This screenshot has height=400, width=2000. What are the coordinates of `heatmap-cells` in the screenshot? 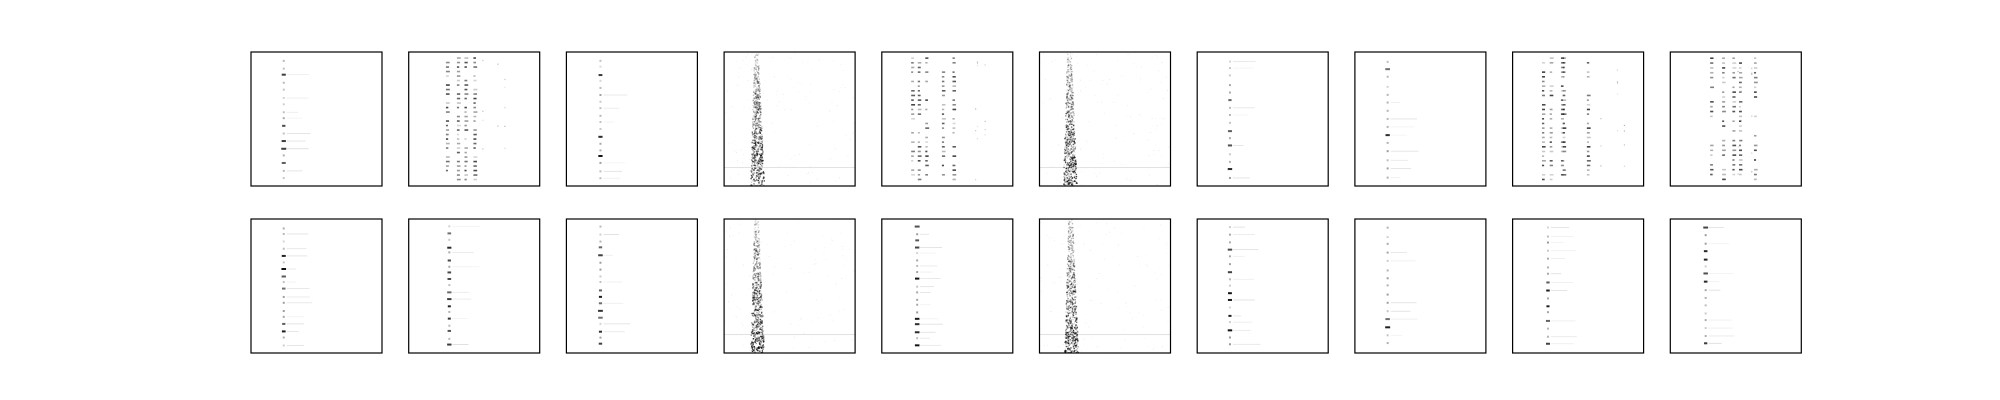 It's located at (1241, 119).